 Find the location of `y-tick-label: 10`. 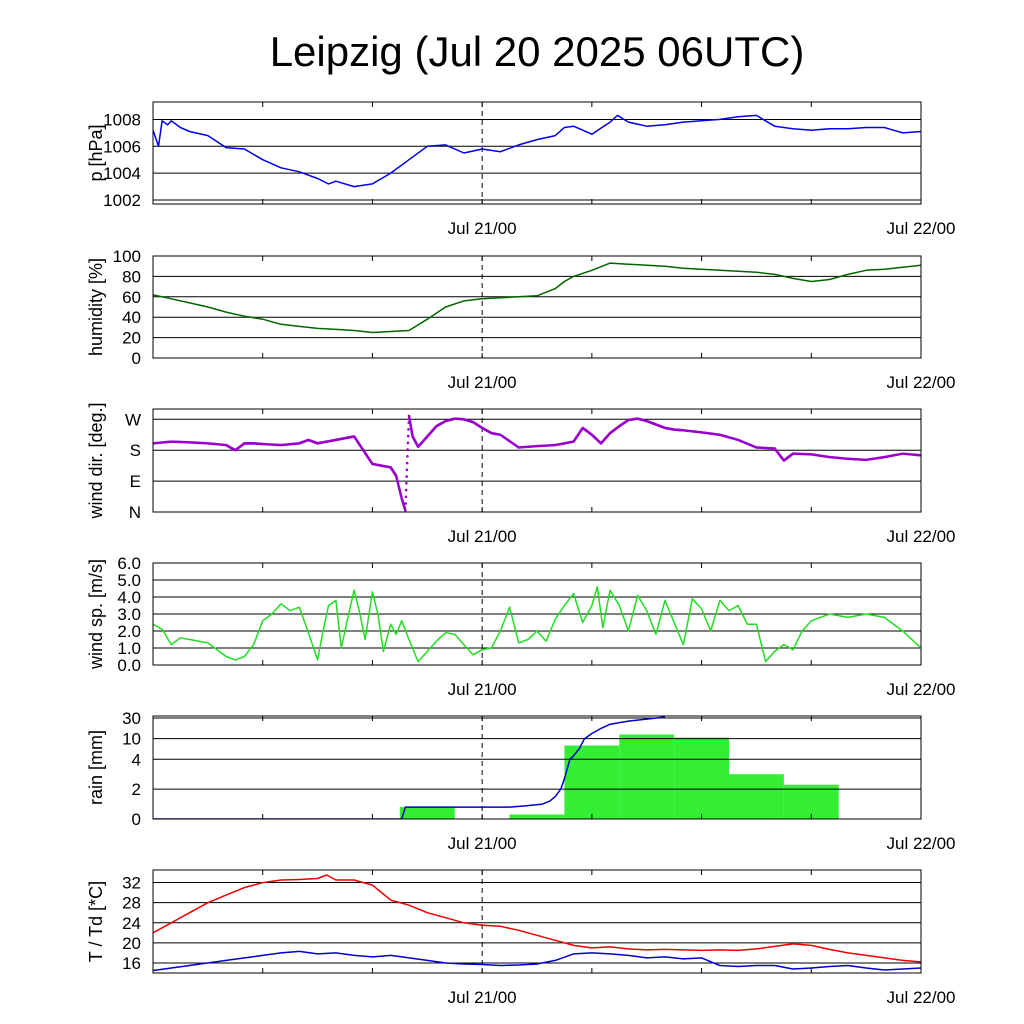

y-tick-label: 10 is located at coordinates (131, 739).